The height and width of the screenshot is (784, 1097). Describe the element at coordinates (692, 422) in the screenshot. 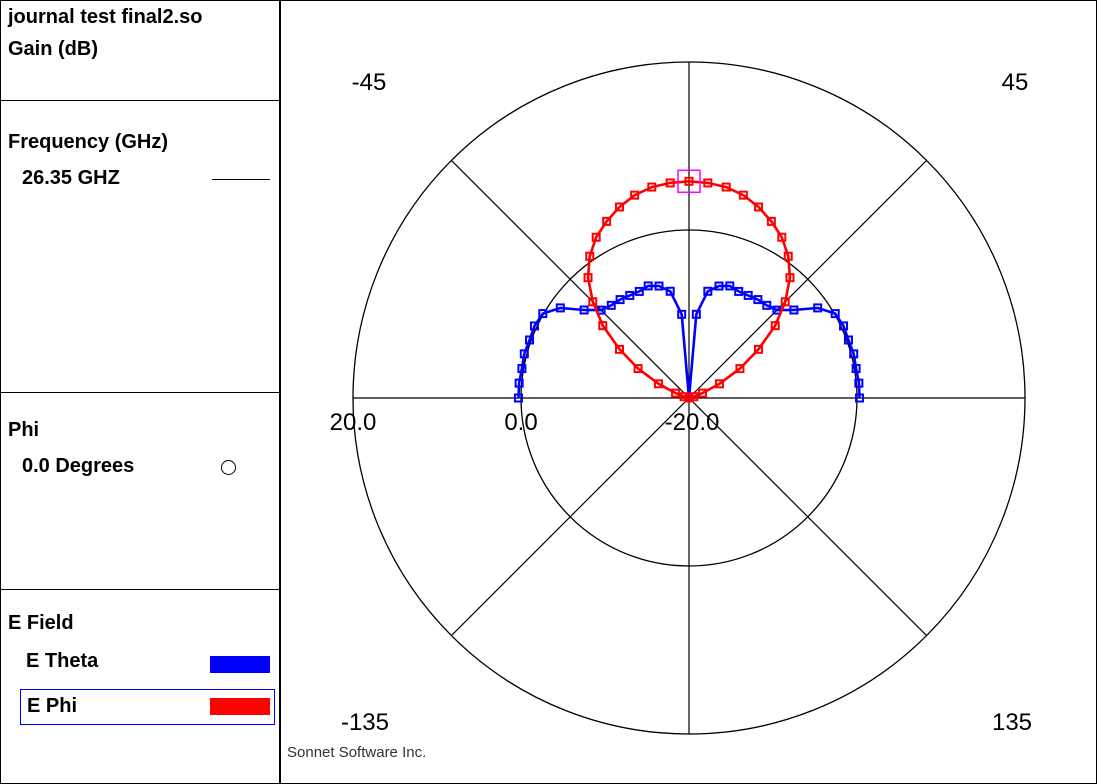

I see `radial-tick-label: -20.0` at that location.